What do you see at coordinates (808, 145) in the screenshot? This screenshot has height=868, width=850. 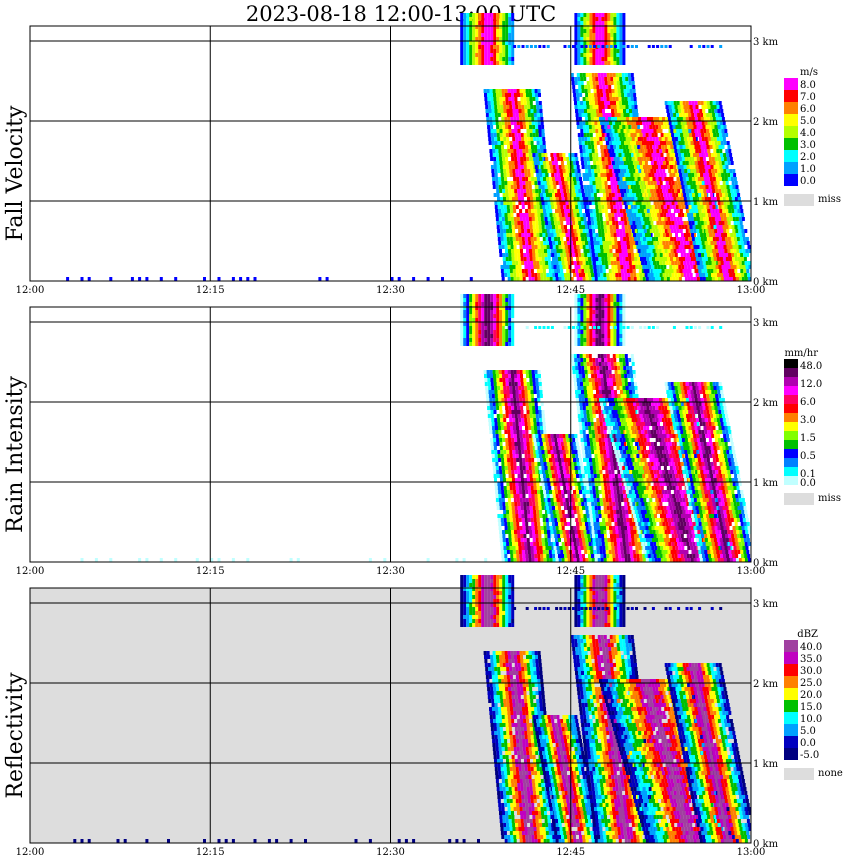 I see `legend-label: 3.0` at bounding box center [808, 145].